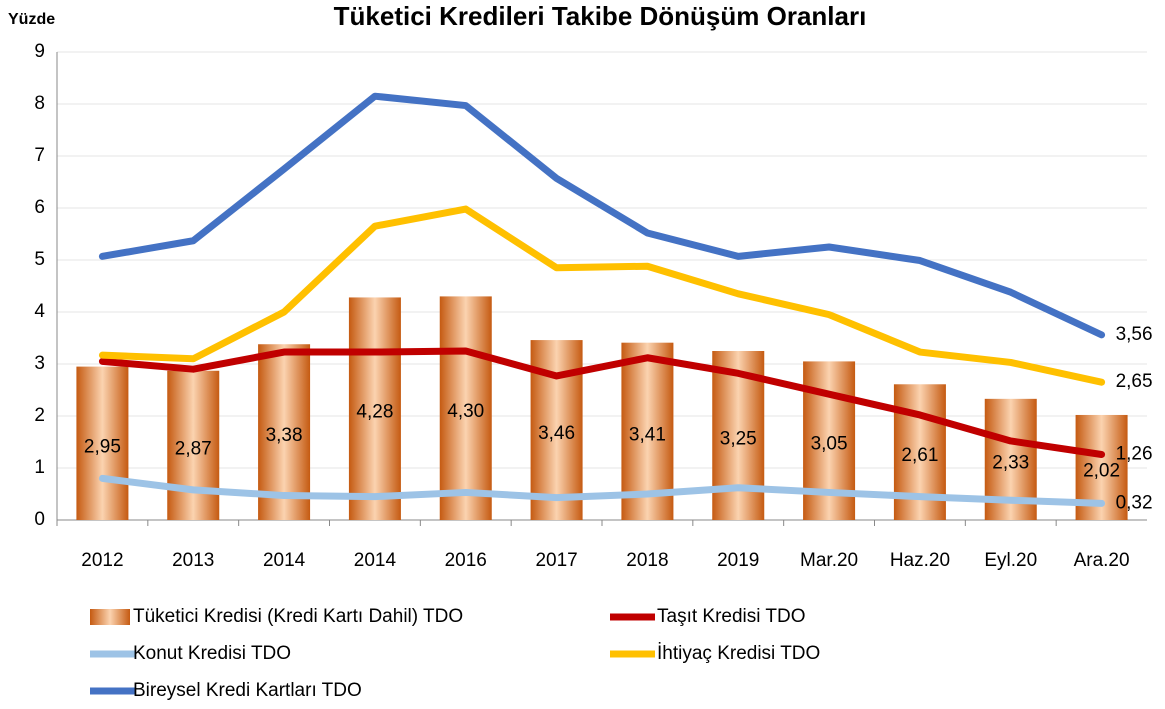  I want to click on x-tick-label: 2012, so click(102, 560).